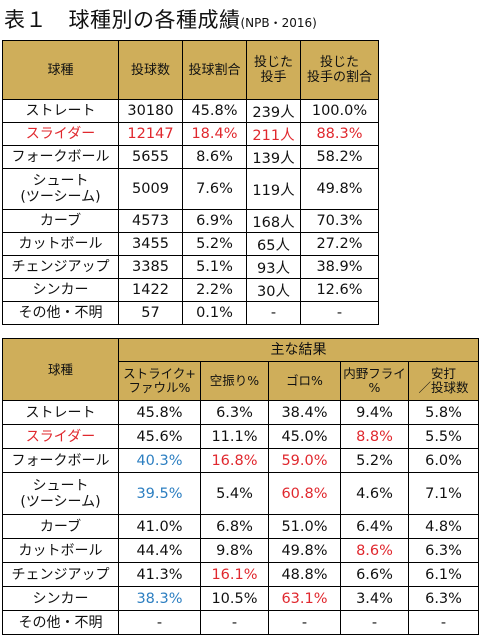  I want to click on table-cell: 239人, so click(273, 111).